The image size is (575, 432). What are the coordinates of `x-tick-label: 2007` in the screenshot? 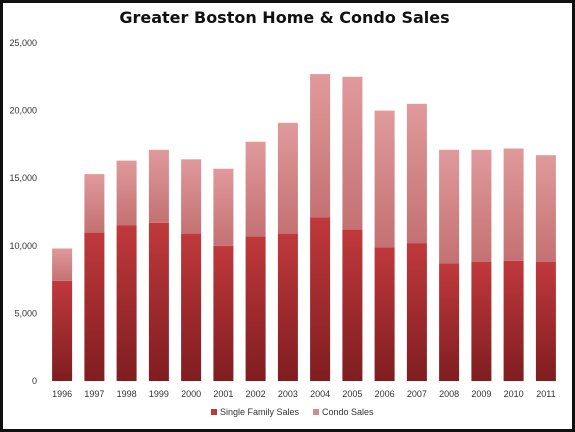 It's located at (417, 394).